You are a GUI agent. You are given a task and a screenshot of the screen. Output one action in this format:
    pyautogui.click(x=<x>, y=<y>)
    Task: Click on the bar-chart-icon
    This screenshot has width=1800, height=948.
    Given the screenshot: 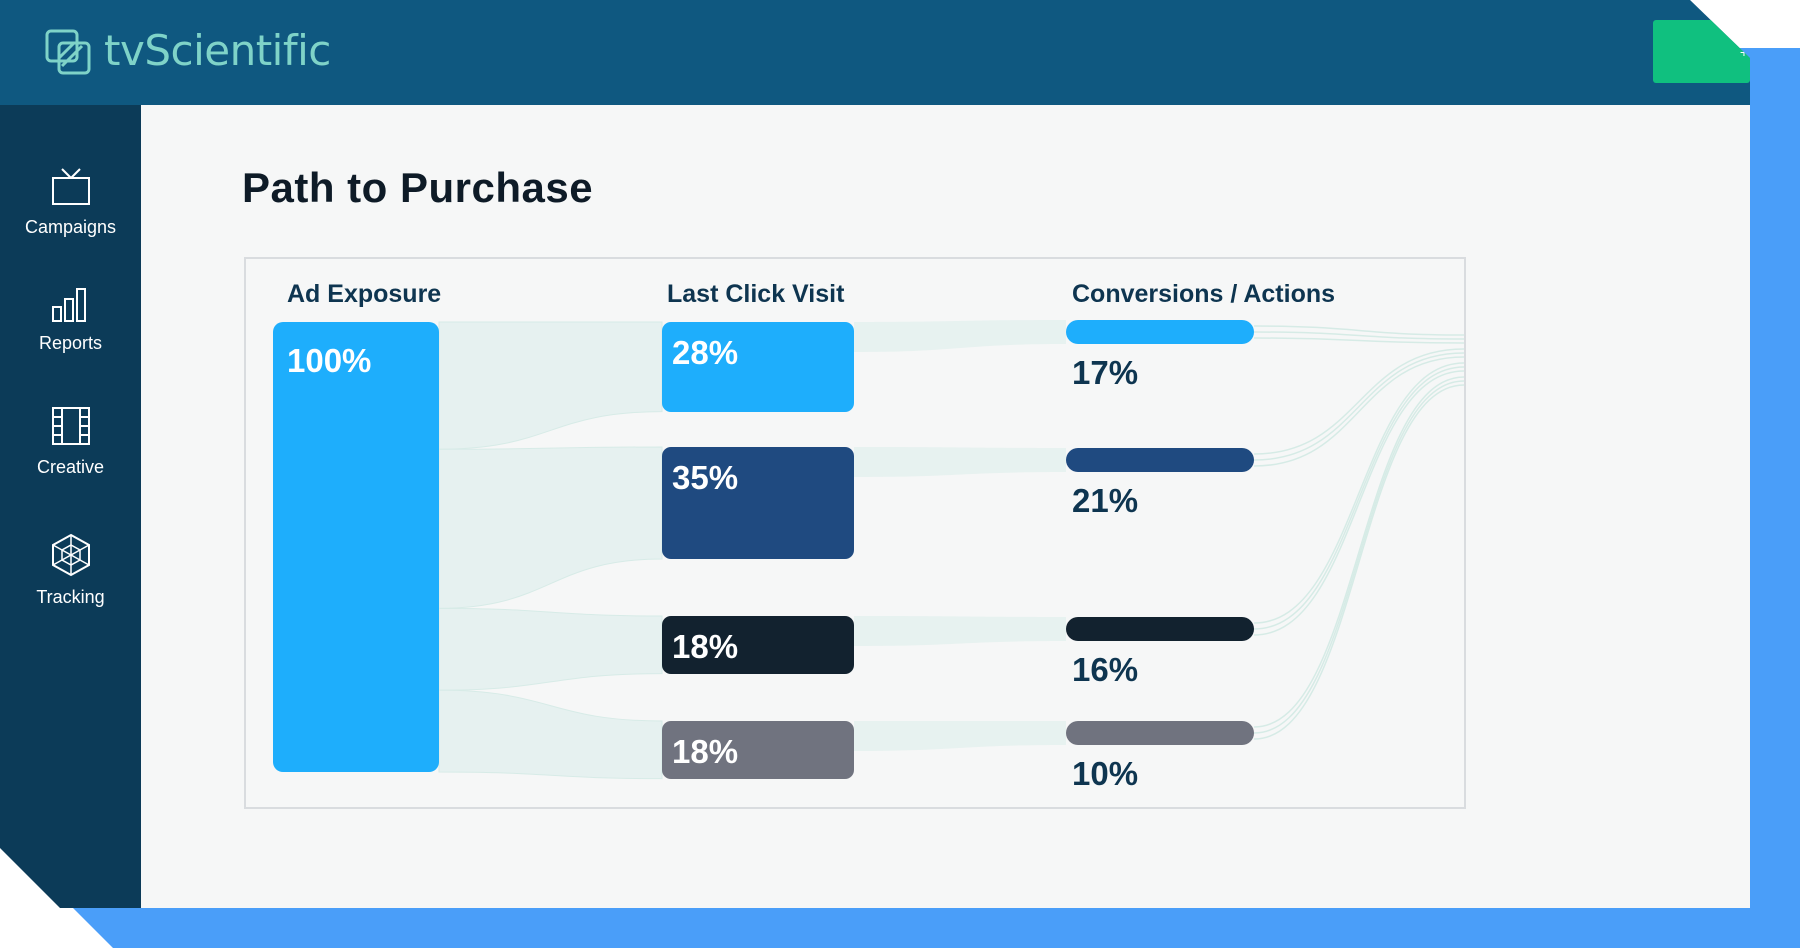 What is the action you would take?
    pyautogui.click(x=68, y=305)
    